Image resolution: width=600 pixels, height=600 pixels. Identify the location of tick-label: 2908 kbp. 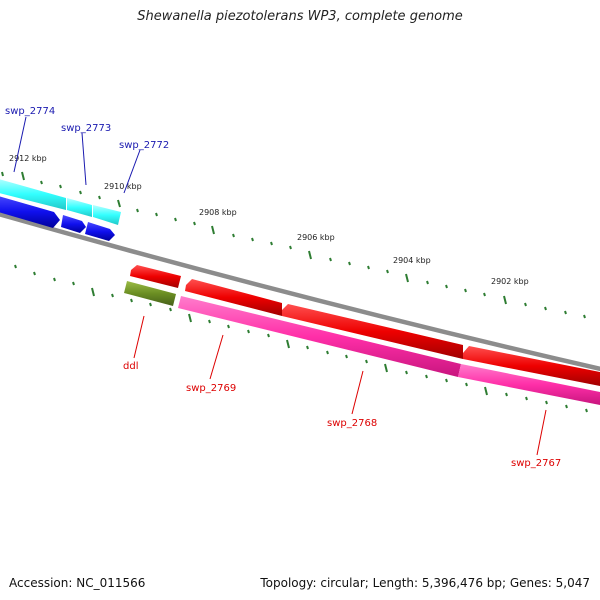
(218, 212).